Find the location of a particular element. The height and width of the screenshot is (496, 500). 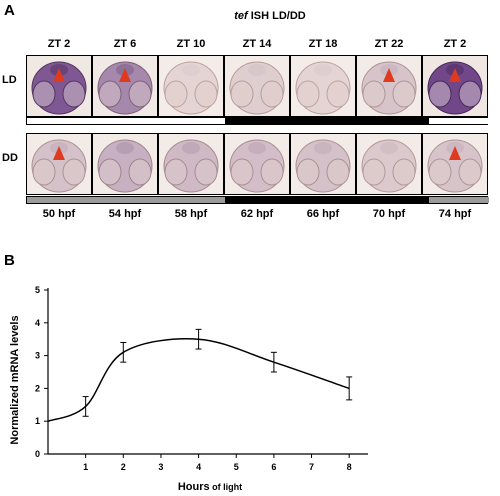

y-tick-label: 3 is located at coordinates (37, 356).